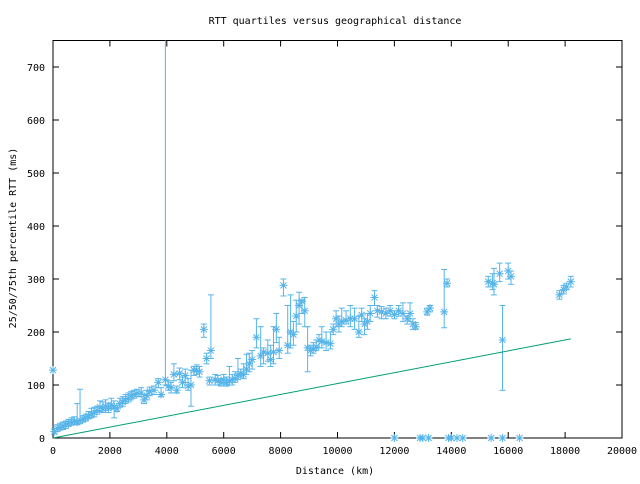  I want to click on x-tick-label: 18000, so click(565, 451).